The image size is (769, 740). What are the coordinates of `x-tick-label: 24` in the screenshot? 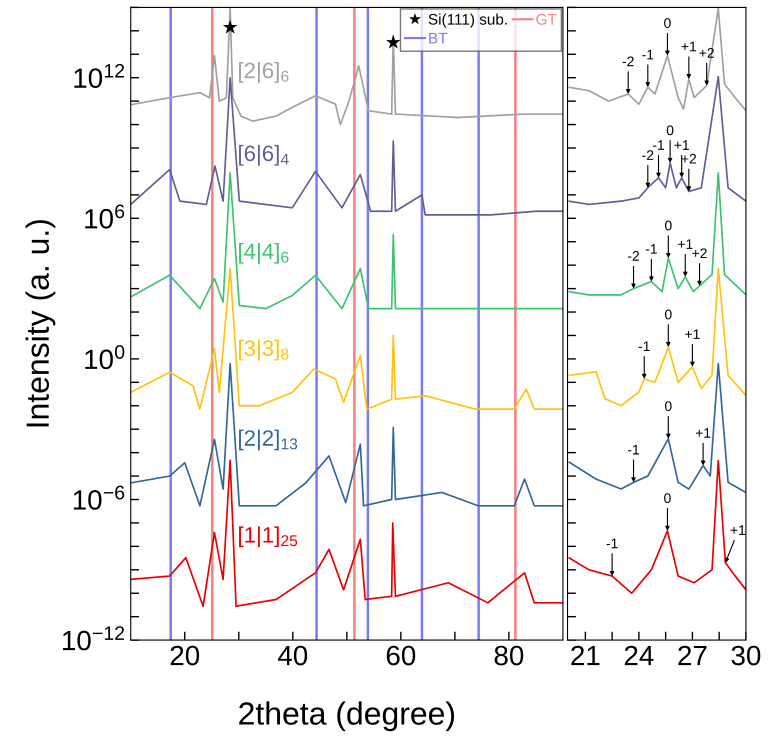 It's located at (639, 656).